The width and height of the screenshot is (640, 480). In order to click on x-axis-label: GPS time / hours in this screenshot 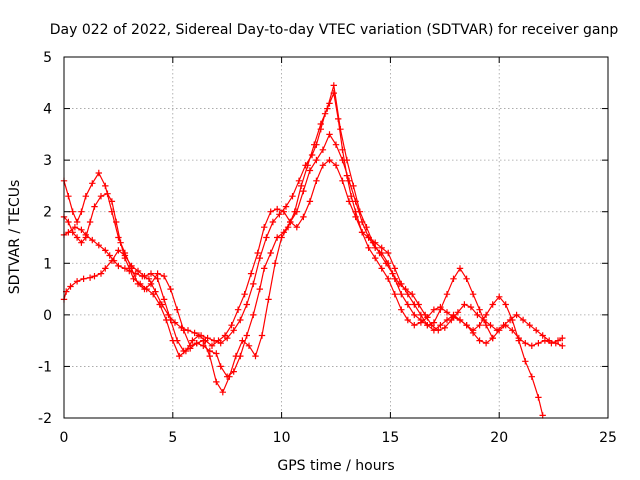, I will do `click(335, 466)`.